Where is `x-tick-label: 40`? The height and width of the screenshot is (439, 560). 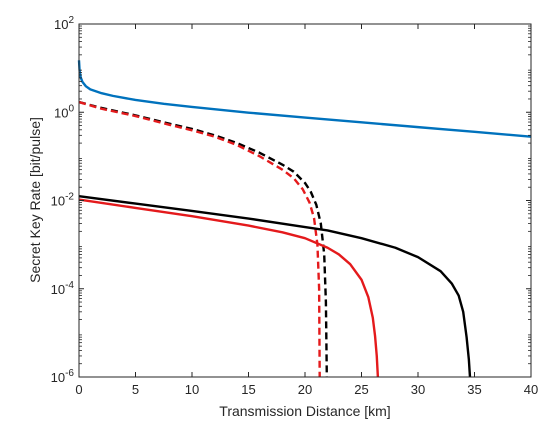 x-tick-label: 40 is located at coordinates (531, 389).